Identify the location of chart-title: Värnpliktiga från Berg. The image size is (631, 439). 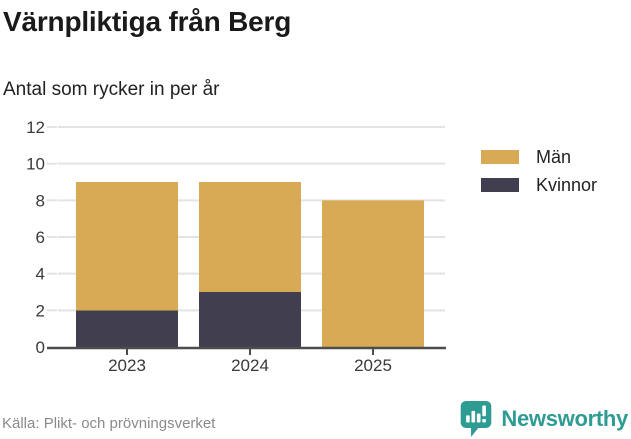
(147, 21).